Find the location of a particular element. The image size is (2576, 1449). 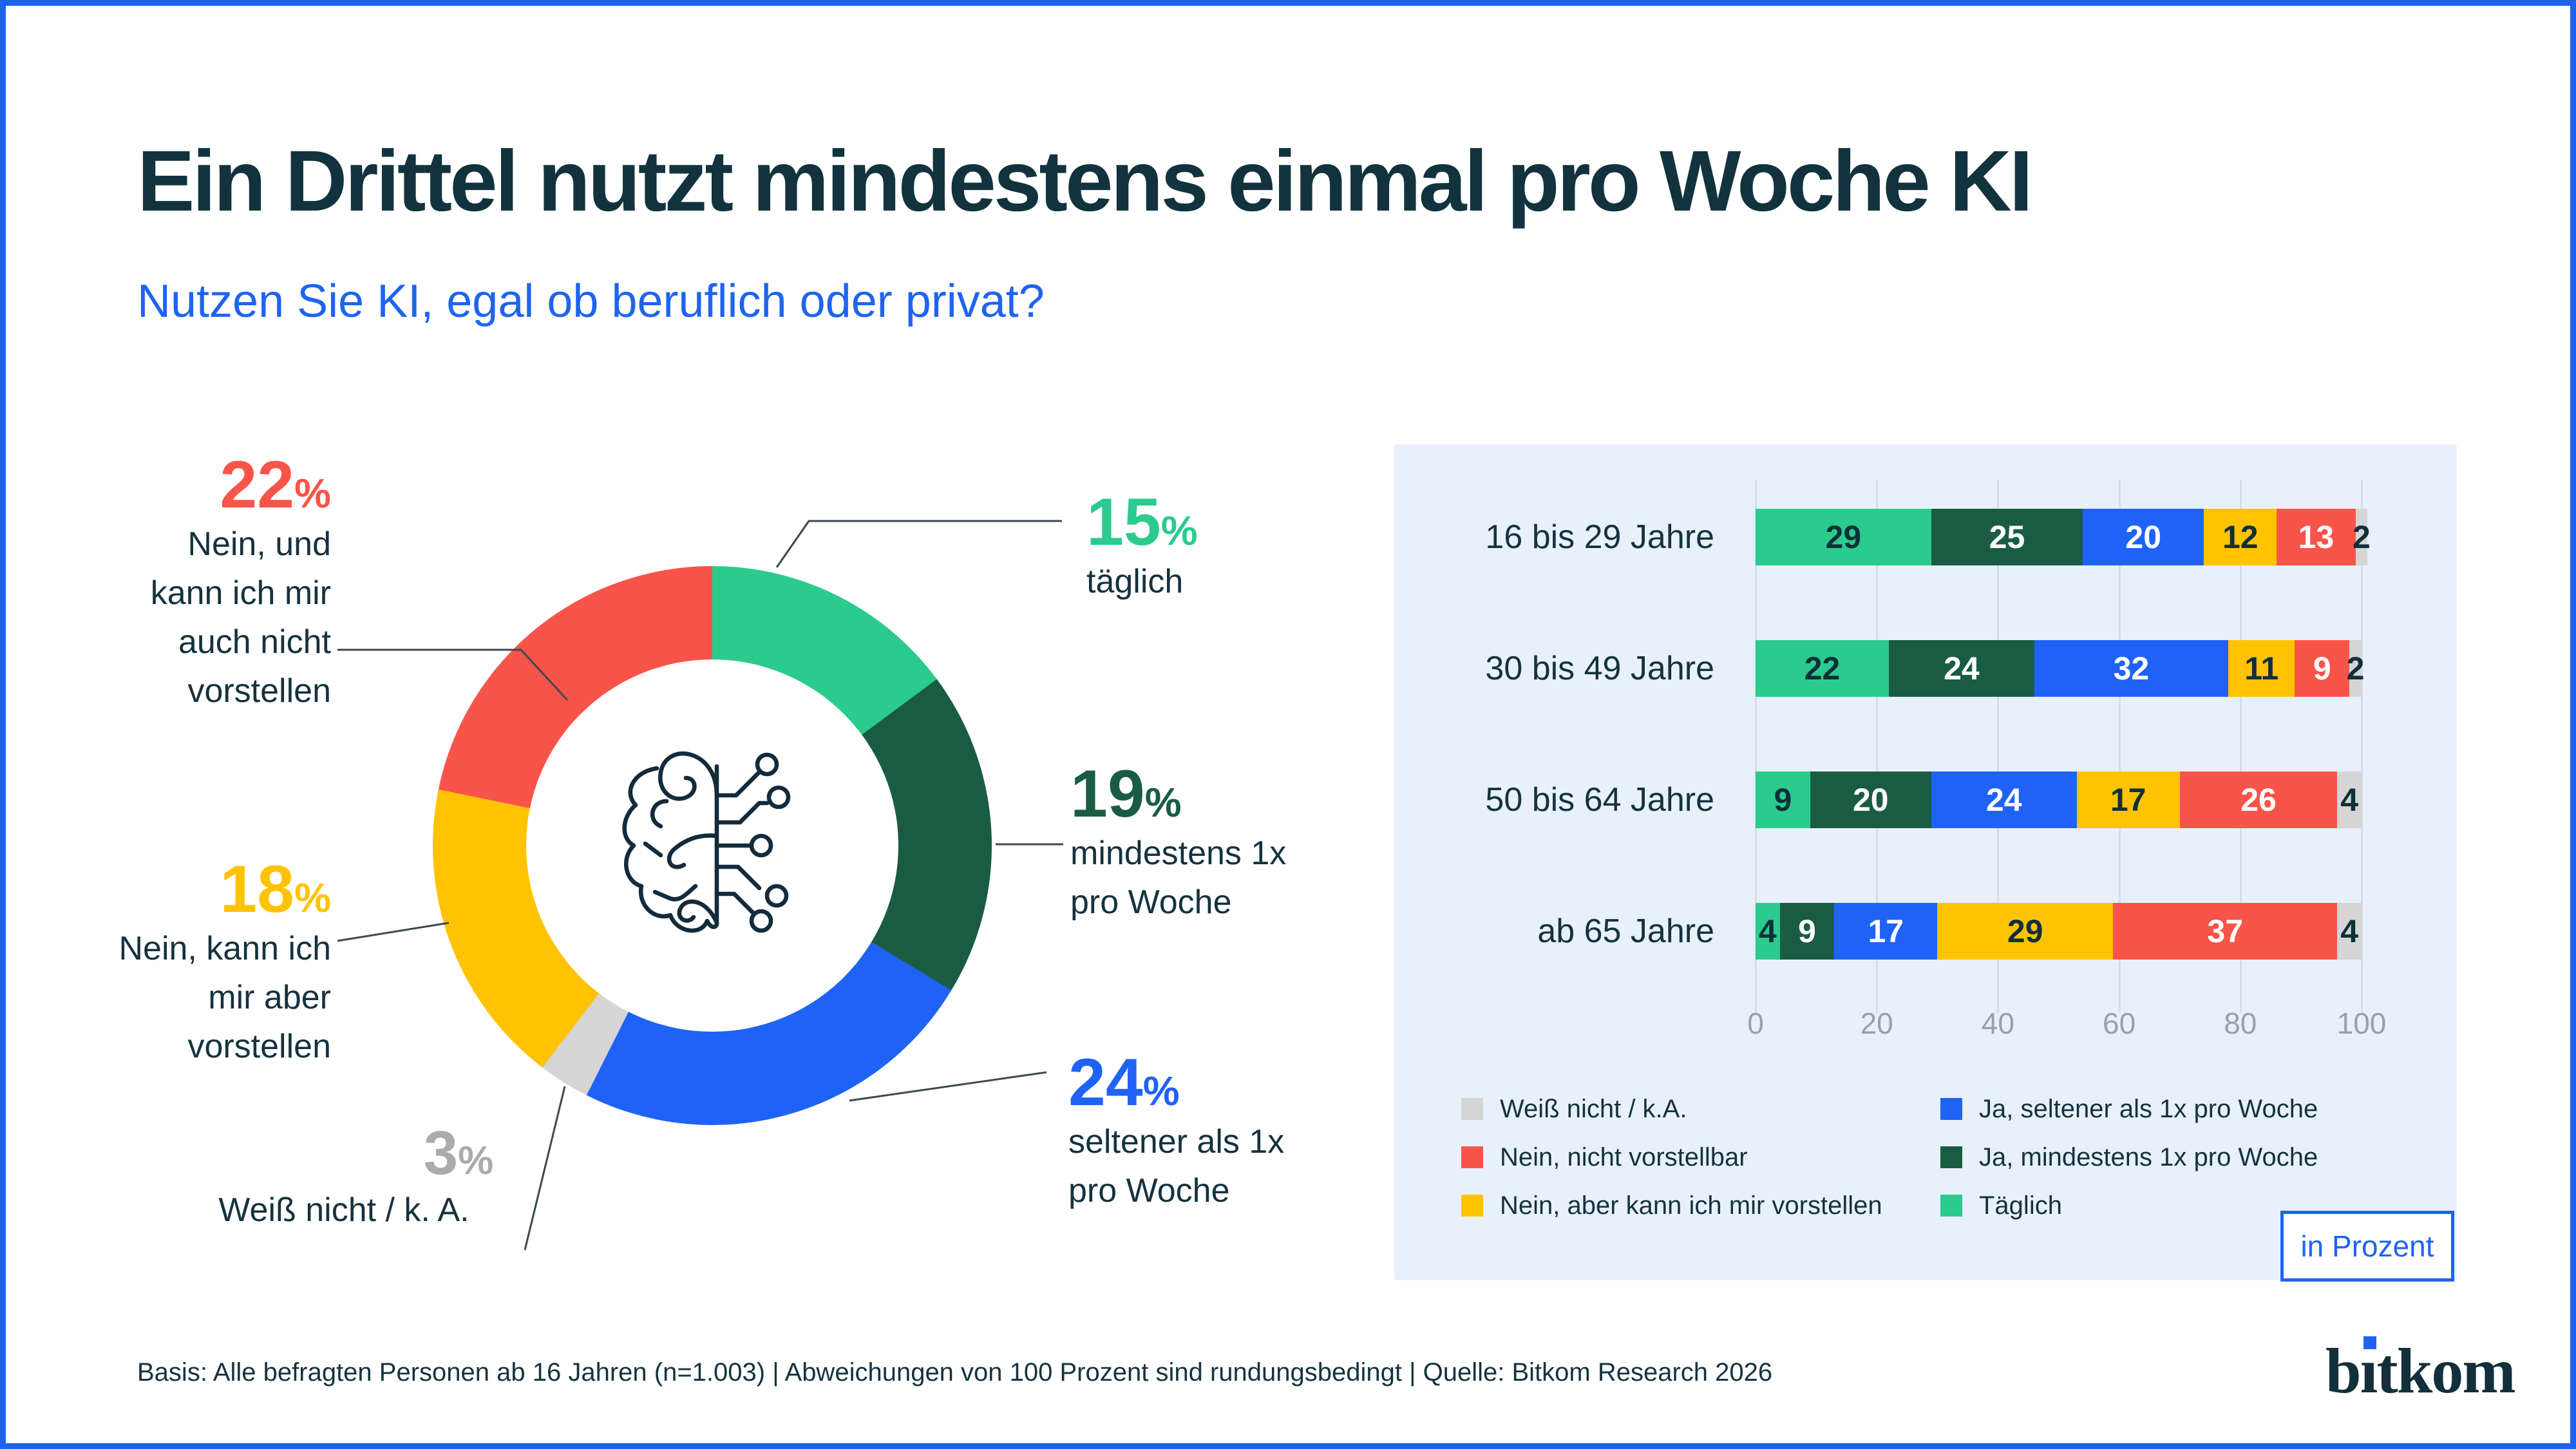

bar-segment: 11 is located at coordinates (2262, 668).